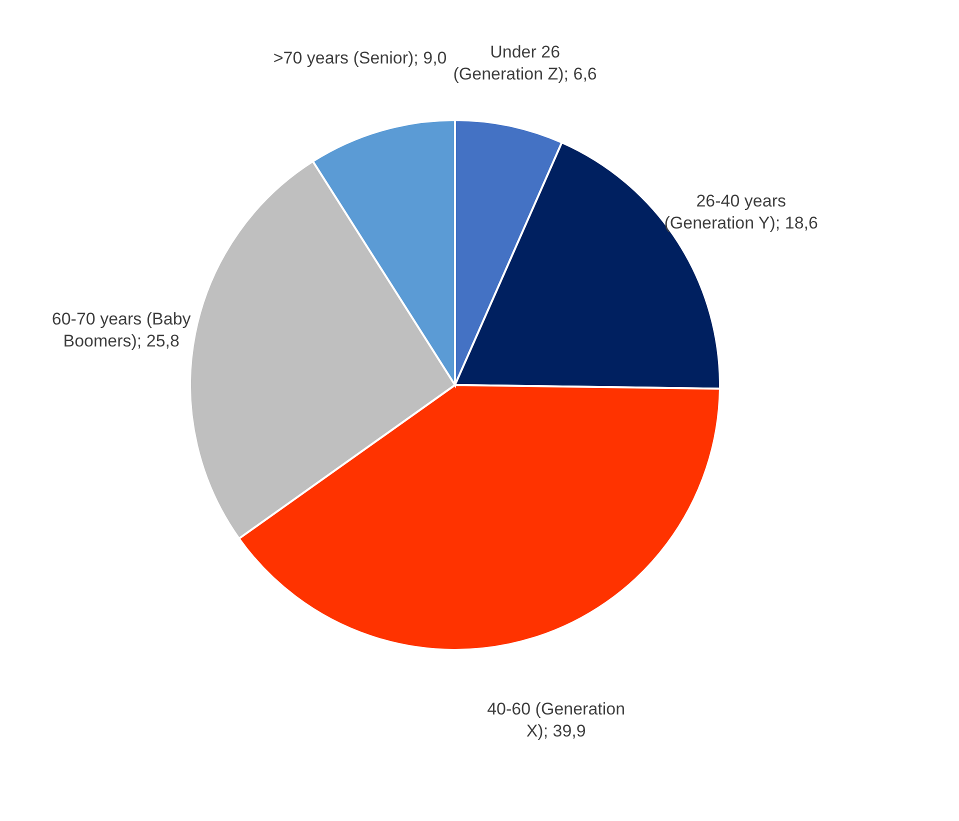 The image size is (959, 821). I want to click on slice-label: 40-60 (Generation X); 39,9, so click(556, 720).